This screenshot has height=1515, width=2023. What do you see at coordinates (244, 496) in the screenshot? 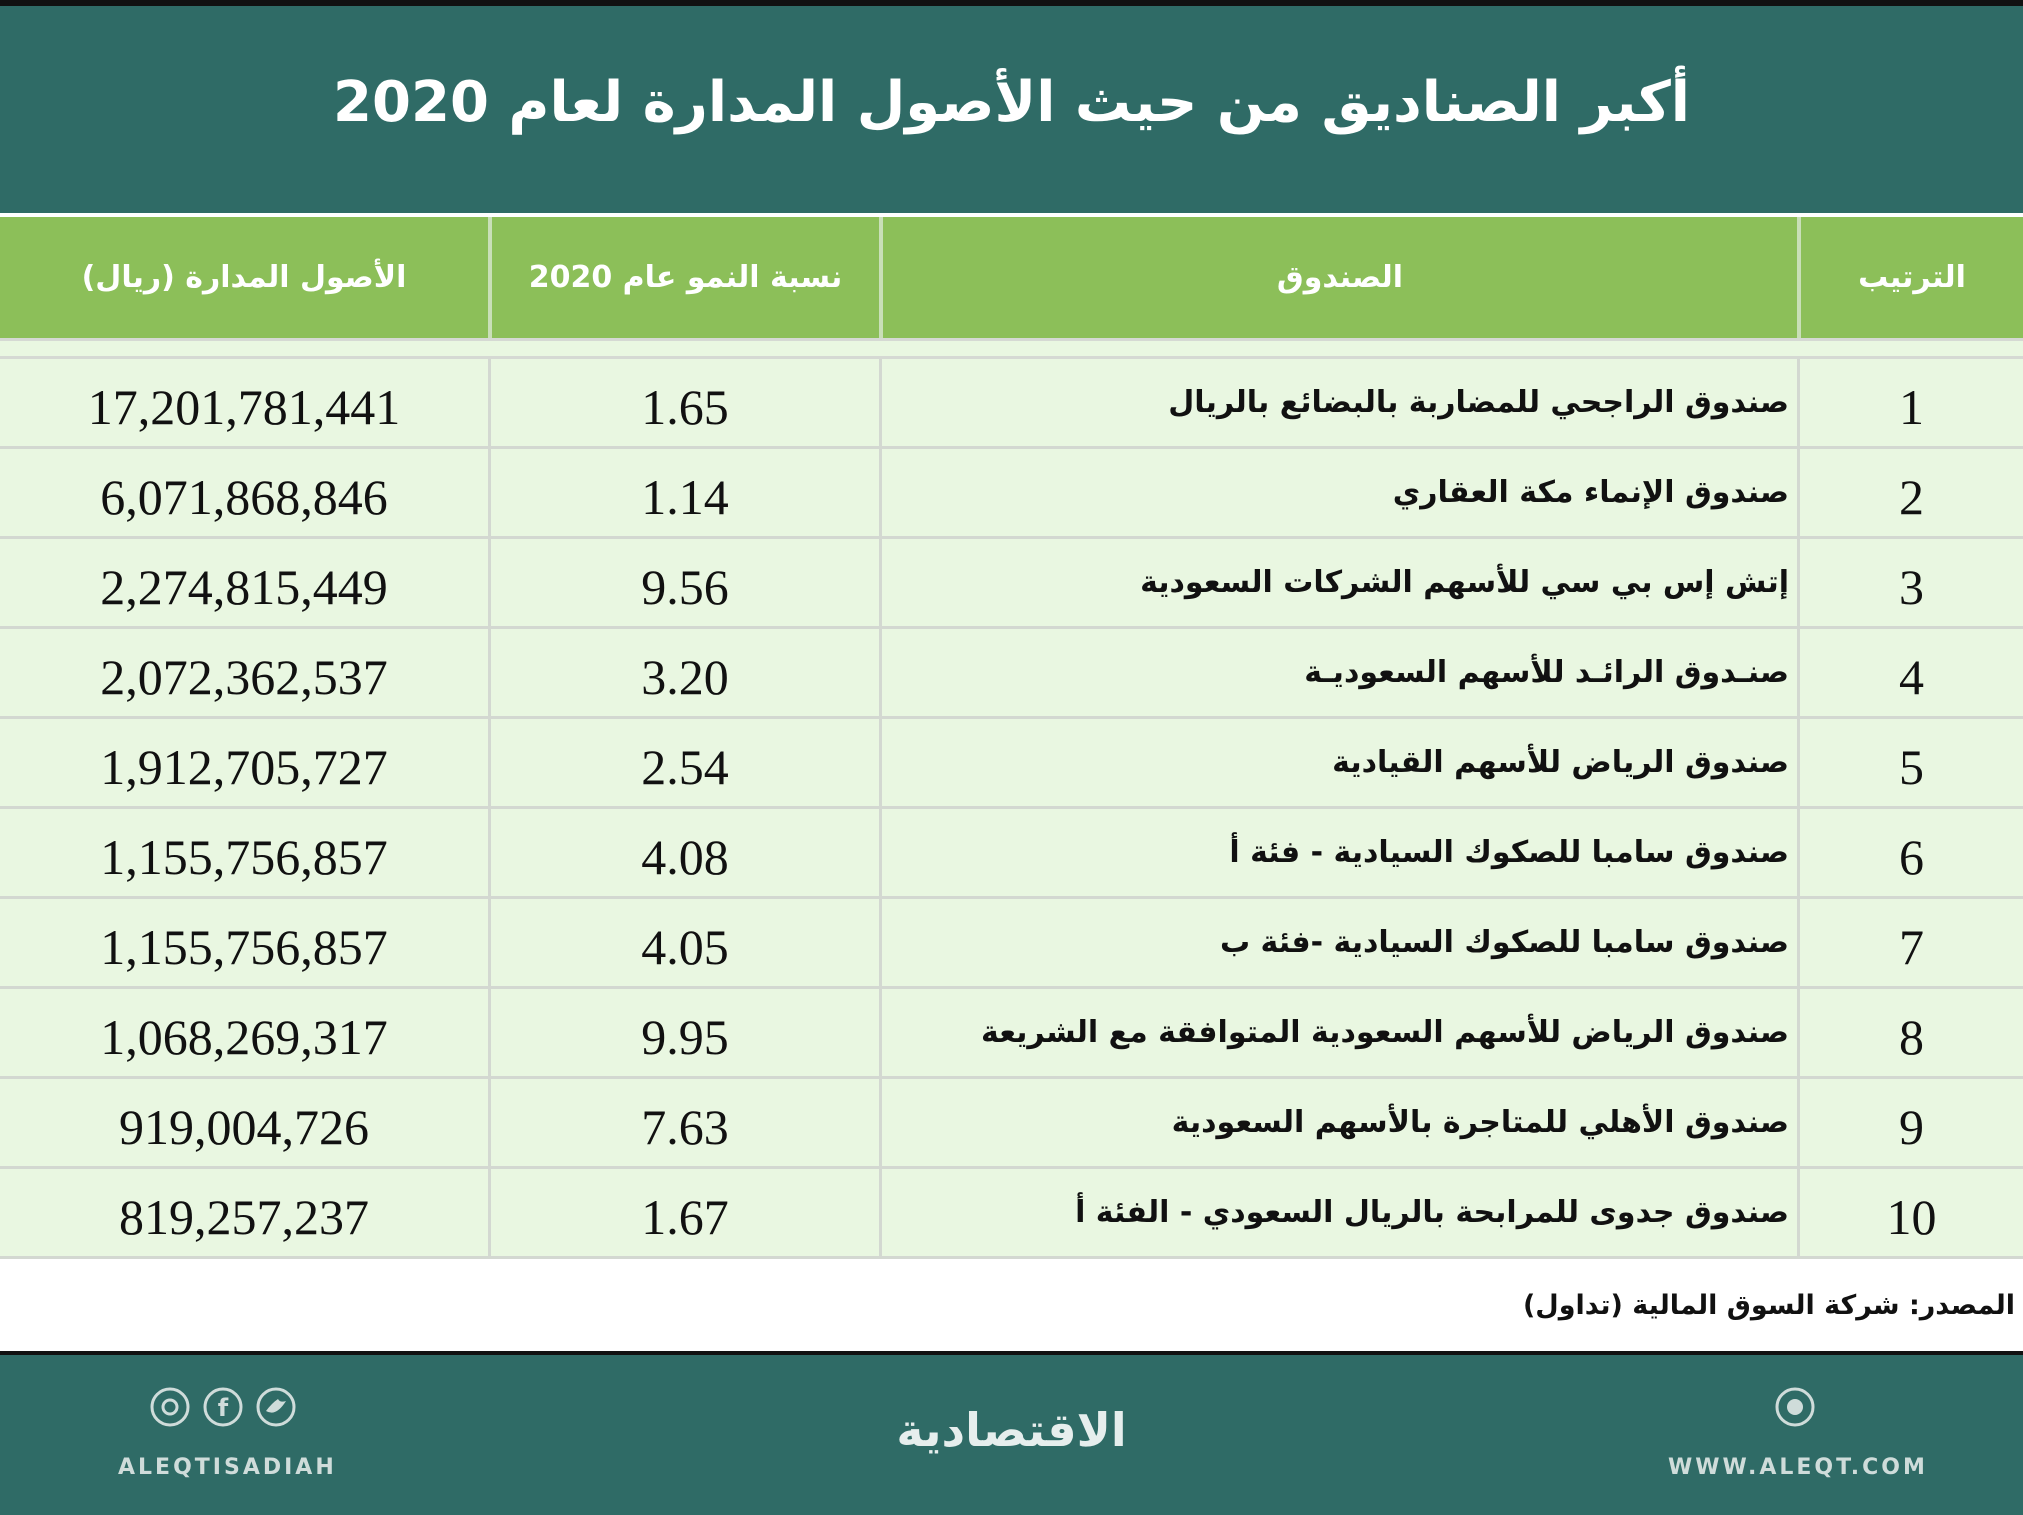
I see `assets-cell: 6,071,868,846` at bounding box center [244, 496].